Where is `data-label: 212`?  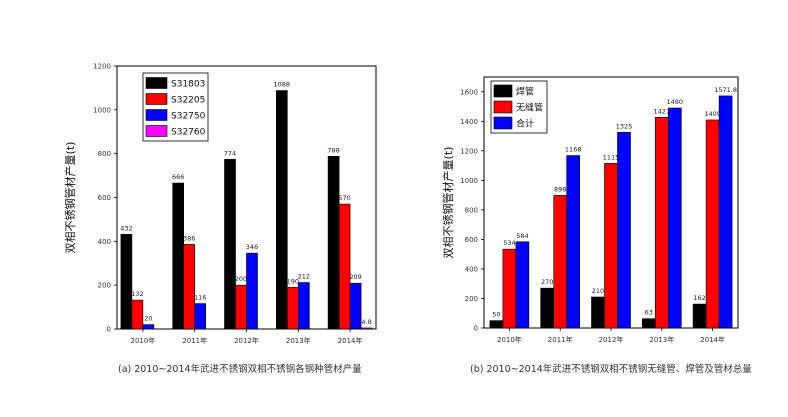 data-label: 212 is located at coordinates (304, 277).